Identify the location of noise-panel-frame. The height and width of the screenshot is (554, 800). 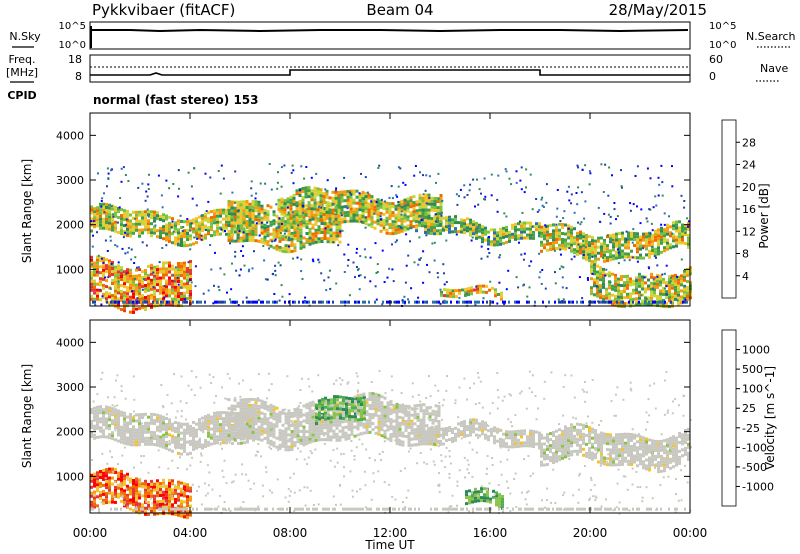
(390, 35).